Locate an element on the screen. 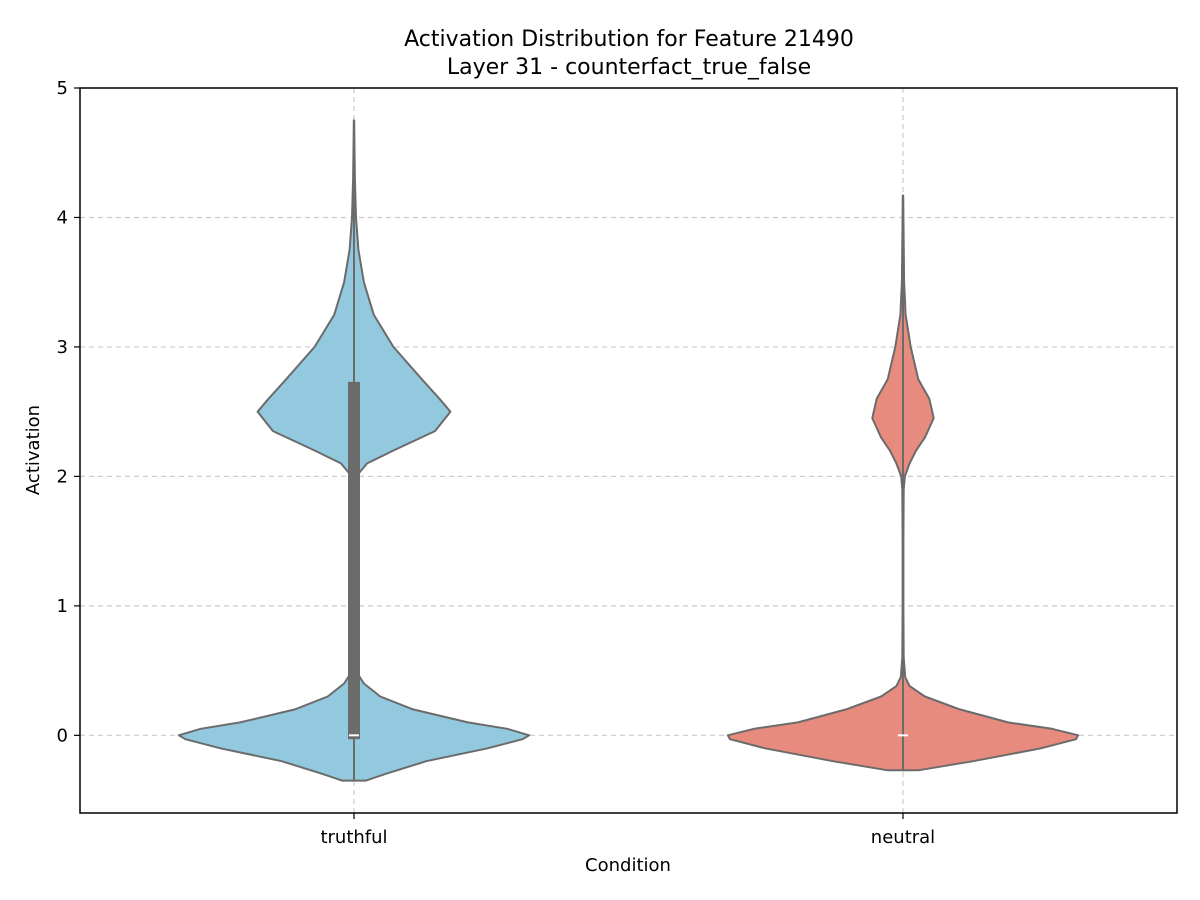 The image size is (1200, 900). y-axis-label: Activation is located at coordinates (33, 450).